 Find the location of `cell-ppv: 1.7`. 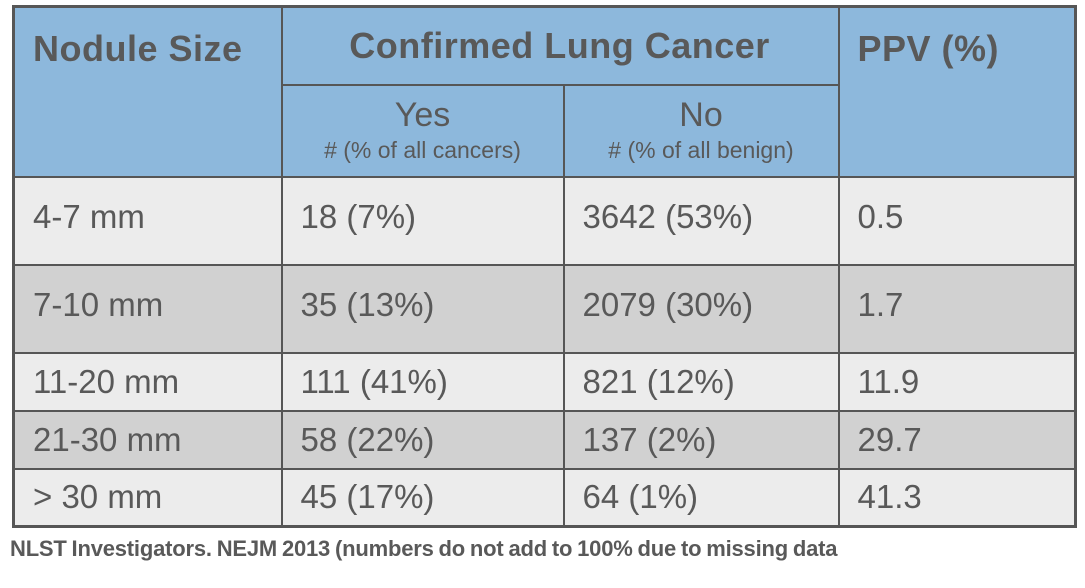

cell-ppv: 1.7 is located at coordinates (957, 308).